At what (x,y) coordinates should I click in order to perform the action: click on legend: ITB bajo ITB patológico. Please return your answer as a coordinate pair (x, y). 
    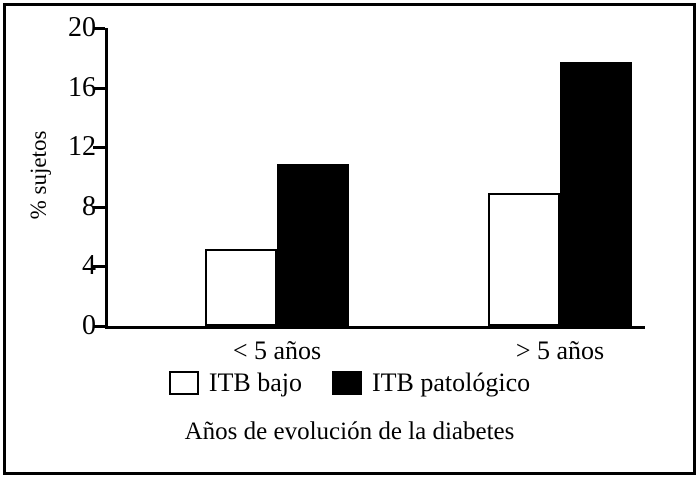
    Looking at the image, I should click on (349, 383).